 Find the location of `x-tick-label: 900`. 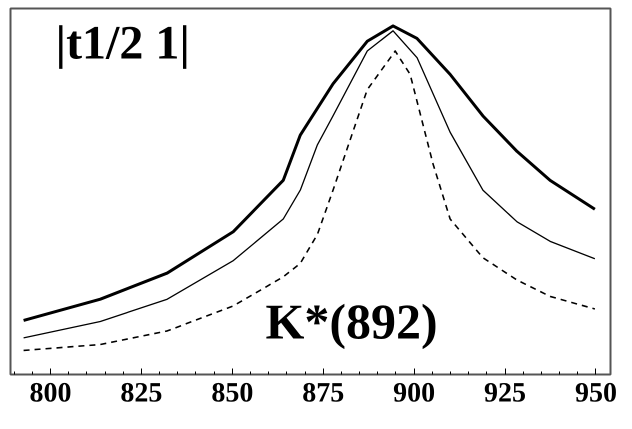

x-tick-label: 900 is located at coordinates (414, 393).